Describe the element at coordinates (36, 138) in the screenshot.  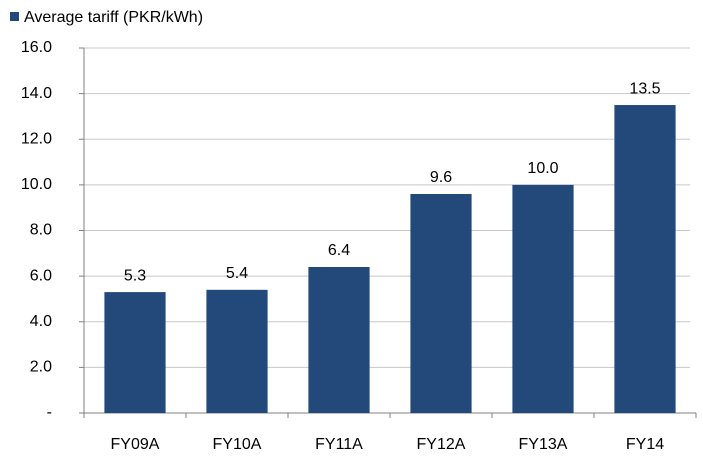
I see `y-tick-label: 12.0` at that location.